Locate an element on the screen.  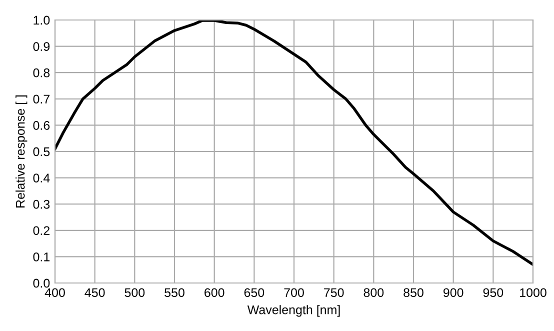
y-tick-label: 0.8 is located at coordinates (41, 73).